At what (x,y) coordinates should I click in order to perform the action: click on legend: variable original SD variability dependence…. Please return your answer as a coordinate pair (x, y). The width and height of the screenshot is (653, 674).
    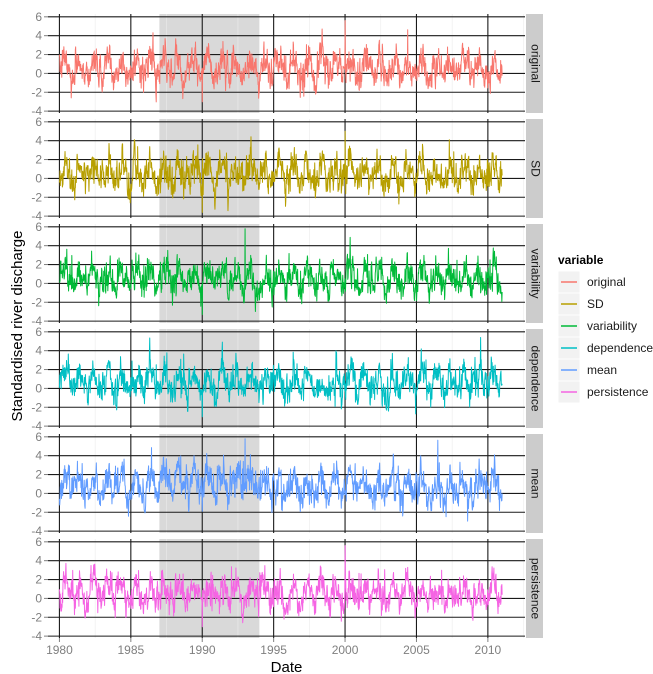
    Looking at the image, I should click on (605, 328).